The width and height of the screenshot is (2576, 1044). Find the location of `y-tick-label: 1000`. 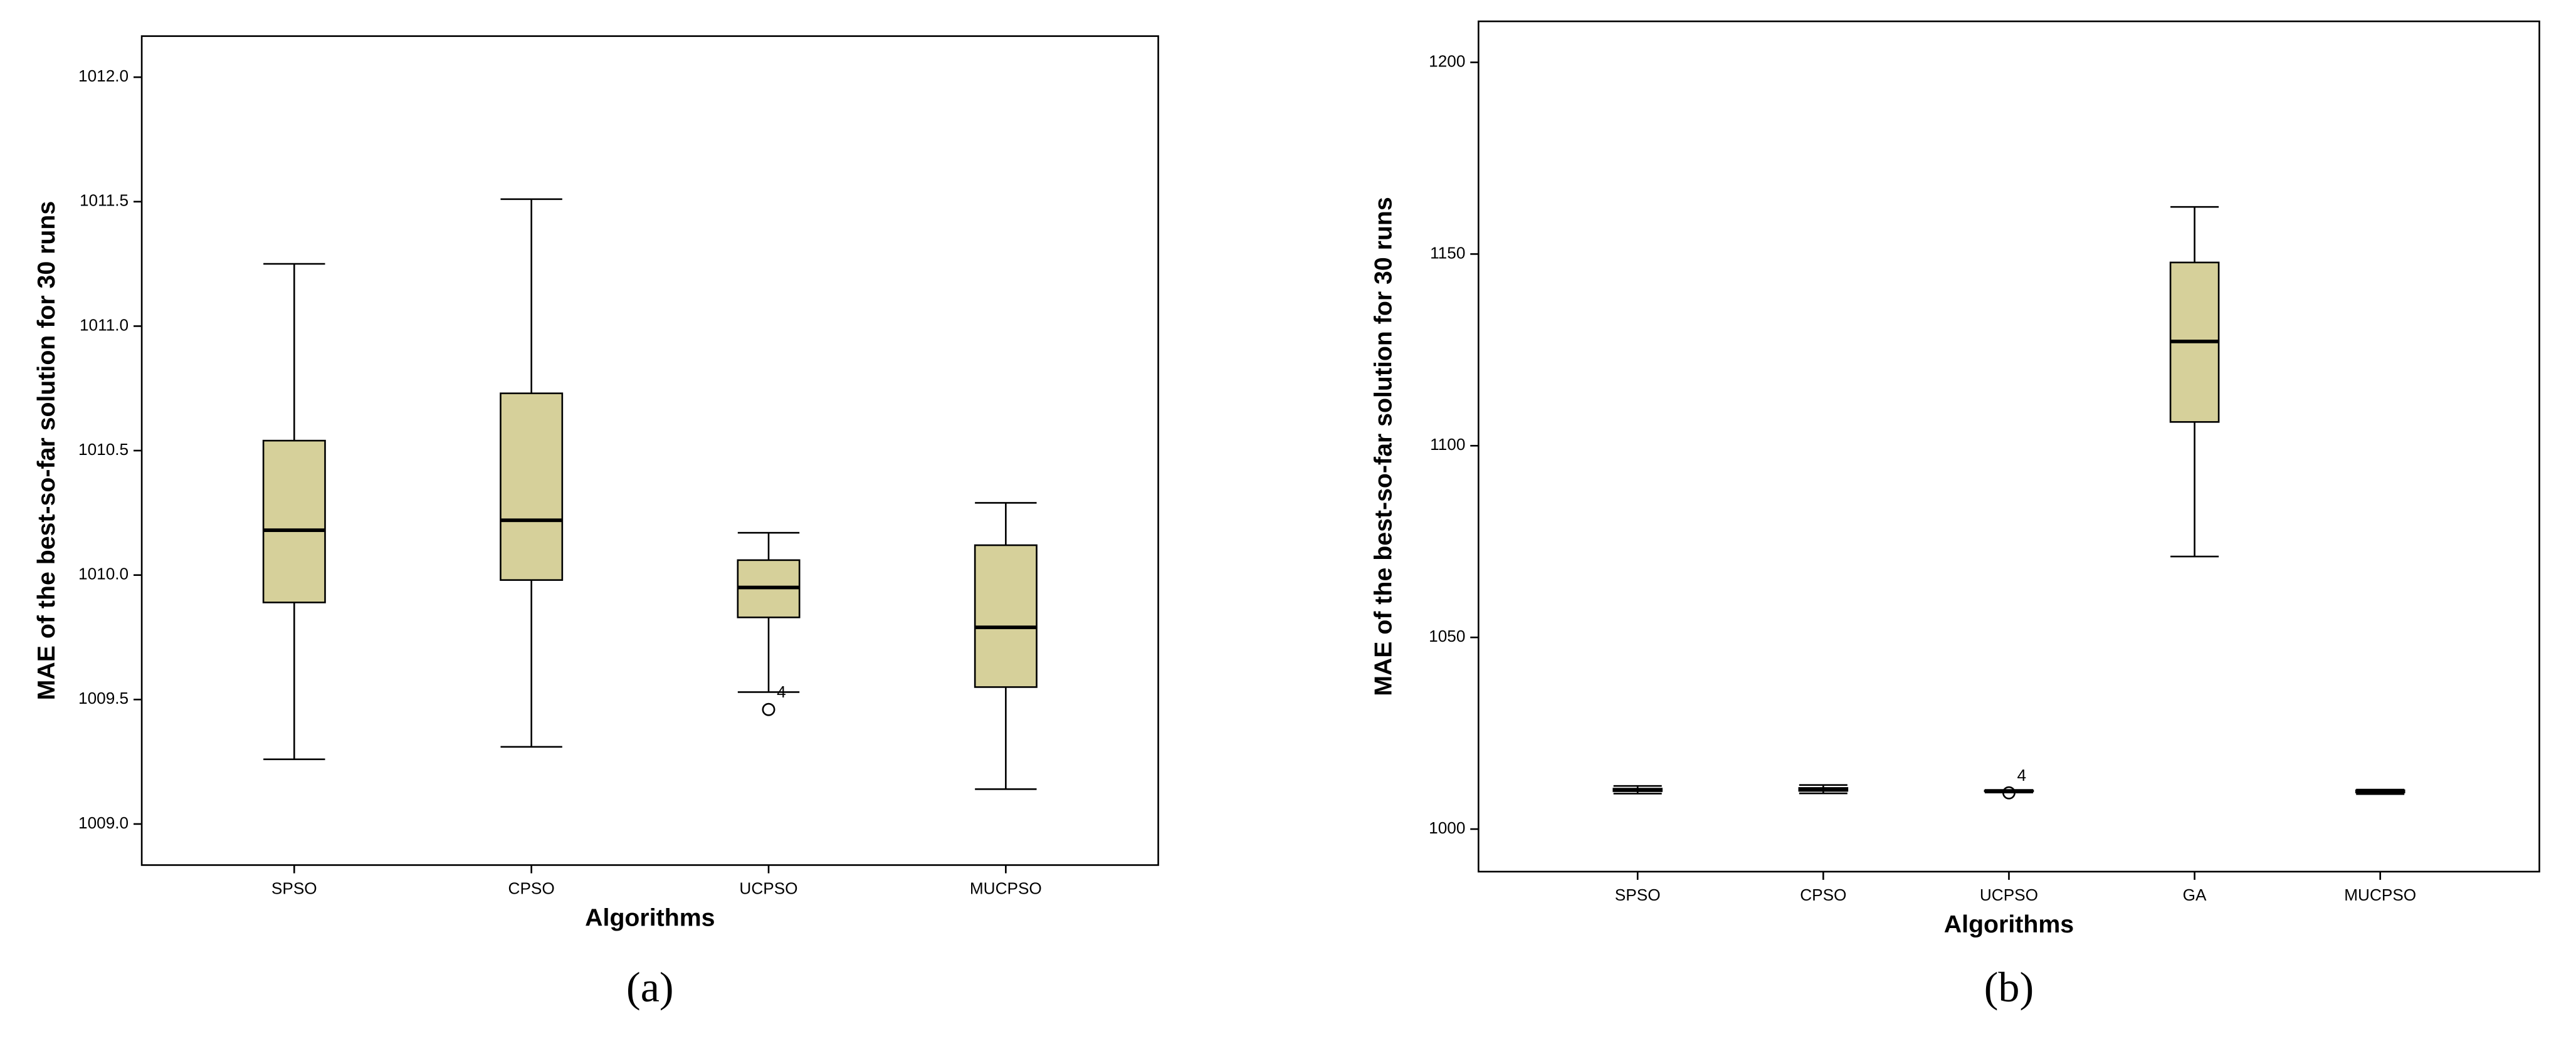

y-tick-label: 1000 is located at coordinates (1447, 827).